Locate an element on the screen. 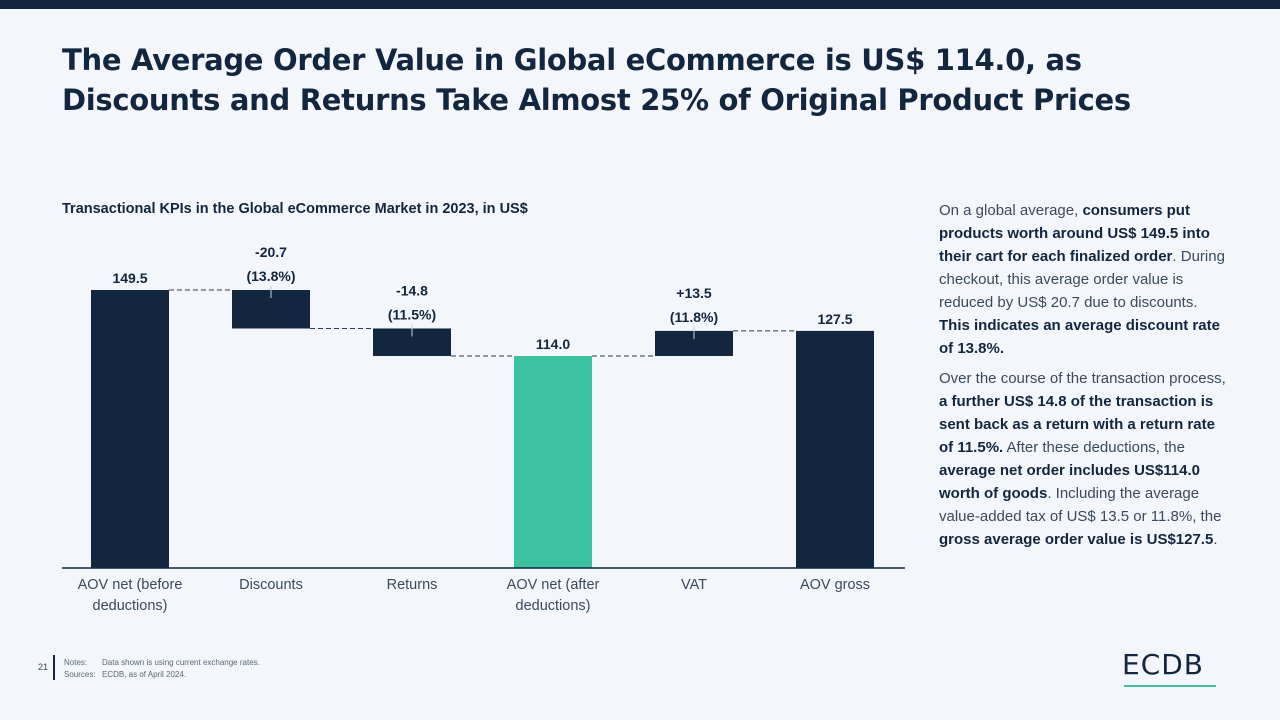 The height and width of the screenshot is (720, 1280). sources-line: Sources: ECDB, as of April 2024. is located at coordinates (162, 675).